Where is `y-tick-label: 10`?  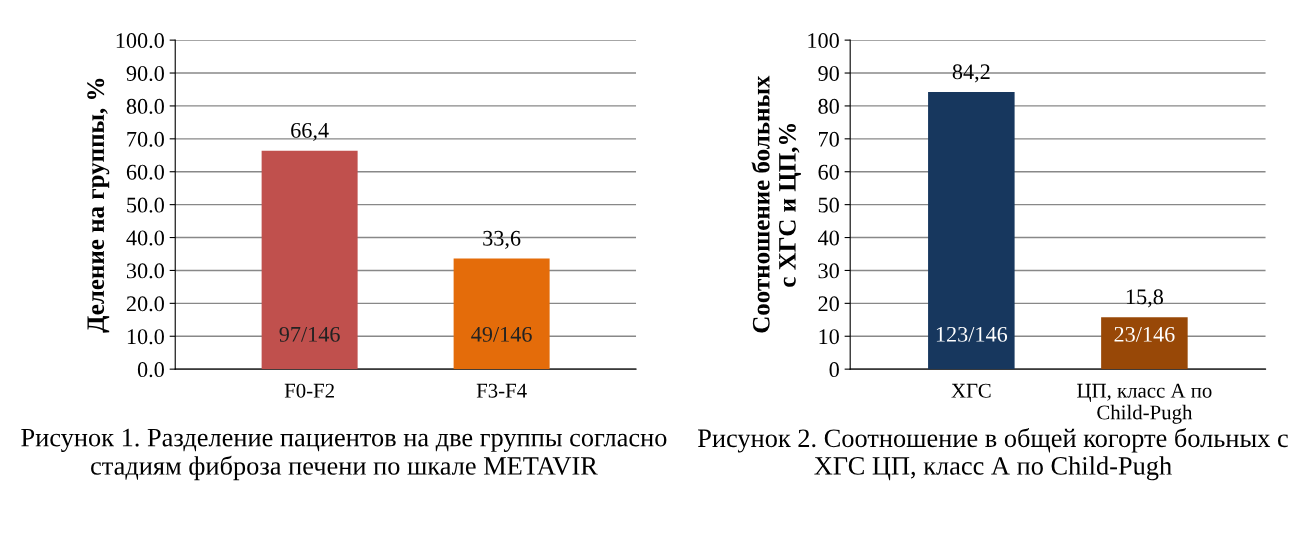
y-tick-label: 10 is located at coordinates (829, 337).